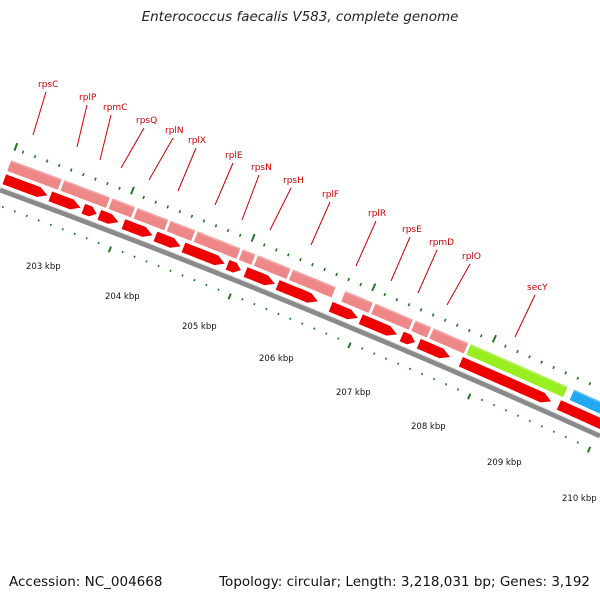 The width and height of the screenshot is (600, 600). I want to click on gene-block-rpsE, so click(421, 329).